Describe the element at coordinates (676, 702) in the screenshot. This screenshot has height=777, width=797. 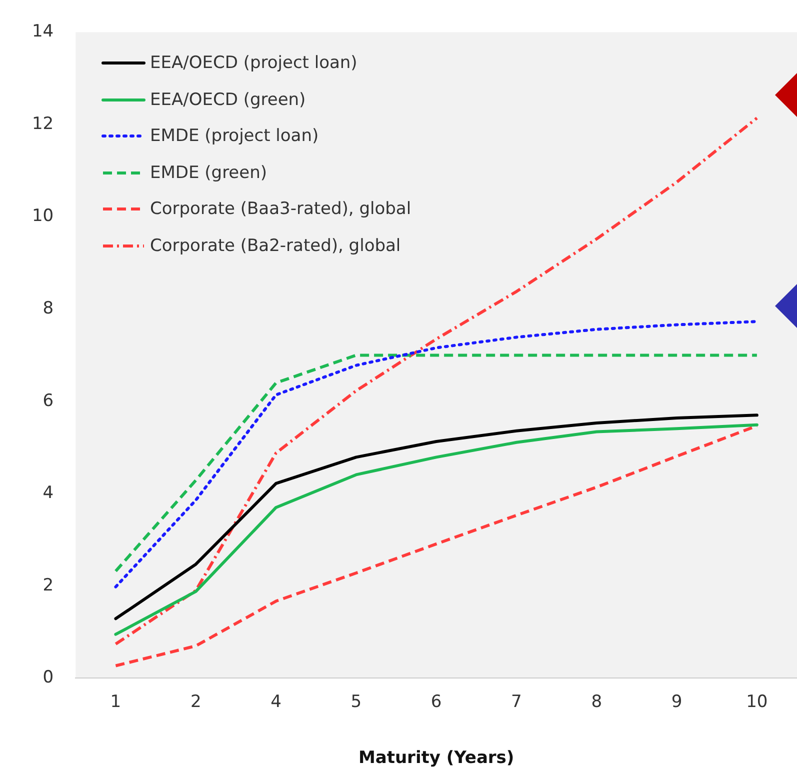
I see `x-tick-label: 9` at that location.